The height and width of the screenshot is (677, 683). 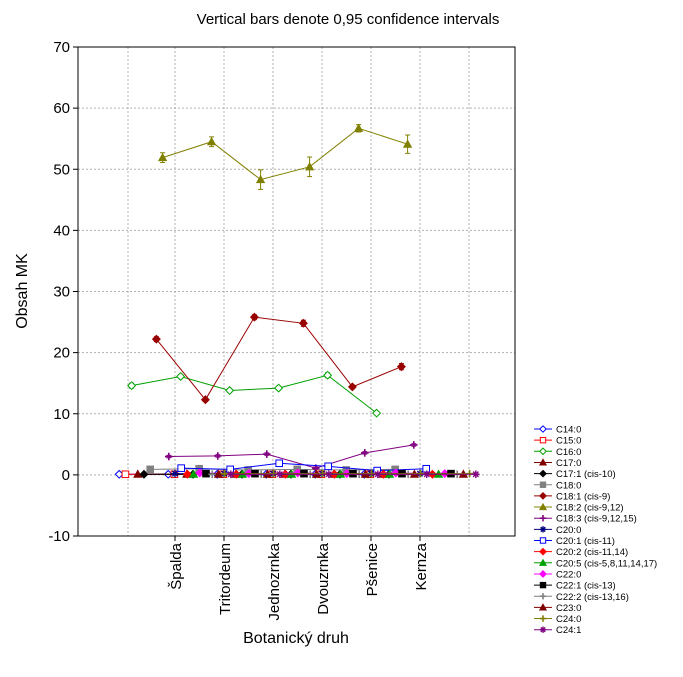 I want to click on legend-label: C18:3 (cis-9,12,15), so click(x=596, y=519).